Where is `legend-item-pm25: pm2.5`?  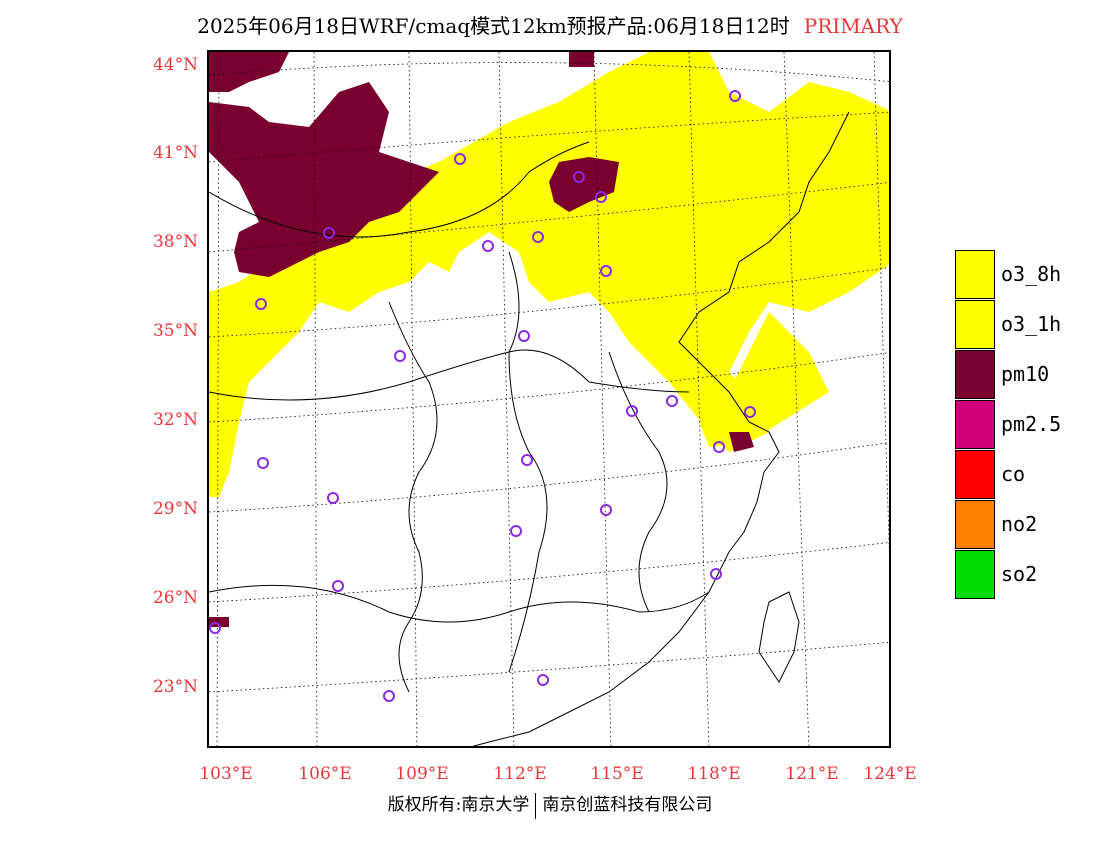
legend-item-pm25: pm2.5 is located at coordinates (1008, 424).